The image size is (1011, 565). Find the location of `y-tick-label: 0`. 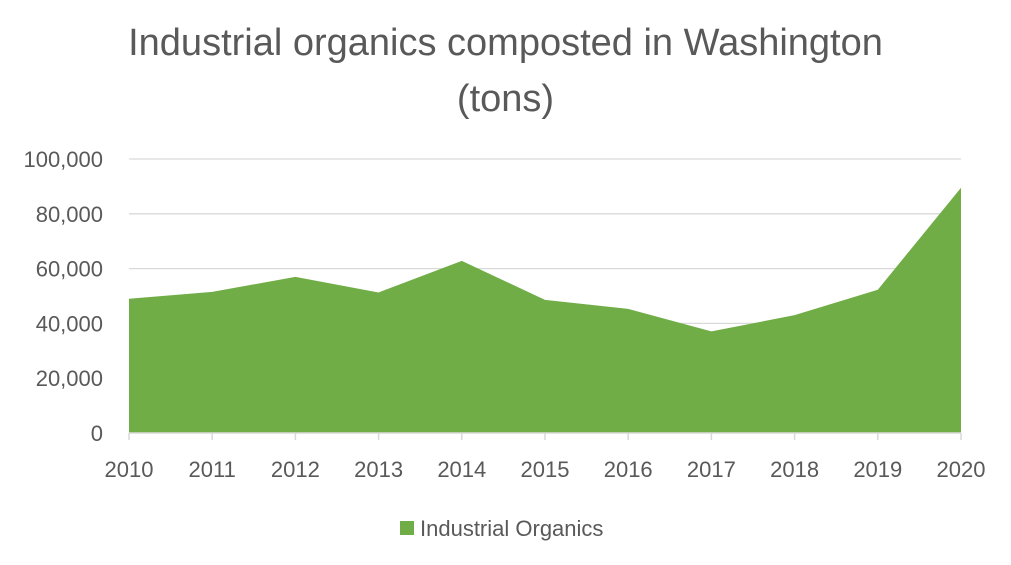

y-tick-label: 0 is located at coordinates (97, 433).